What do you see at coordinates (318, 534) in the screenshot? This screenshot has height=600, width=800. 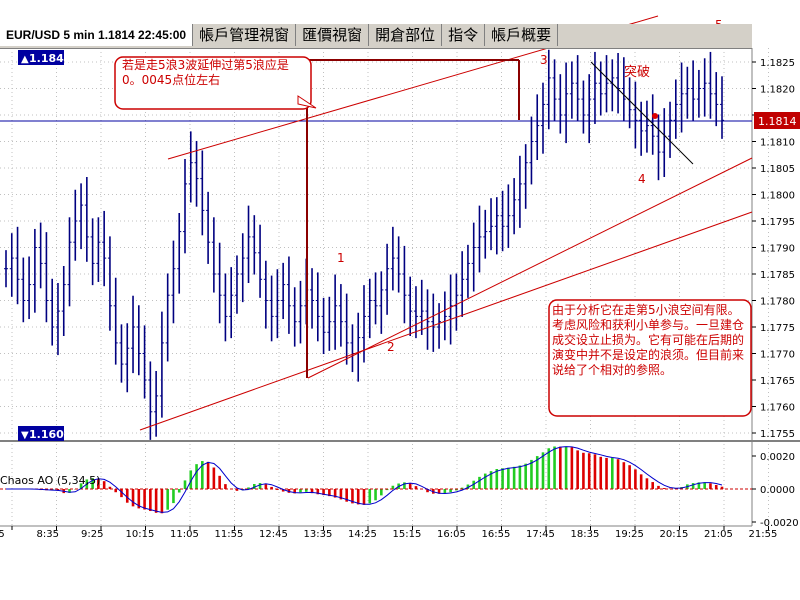 I see `time-tick-label: 13:35` at bounding box center [318, 534].